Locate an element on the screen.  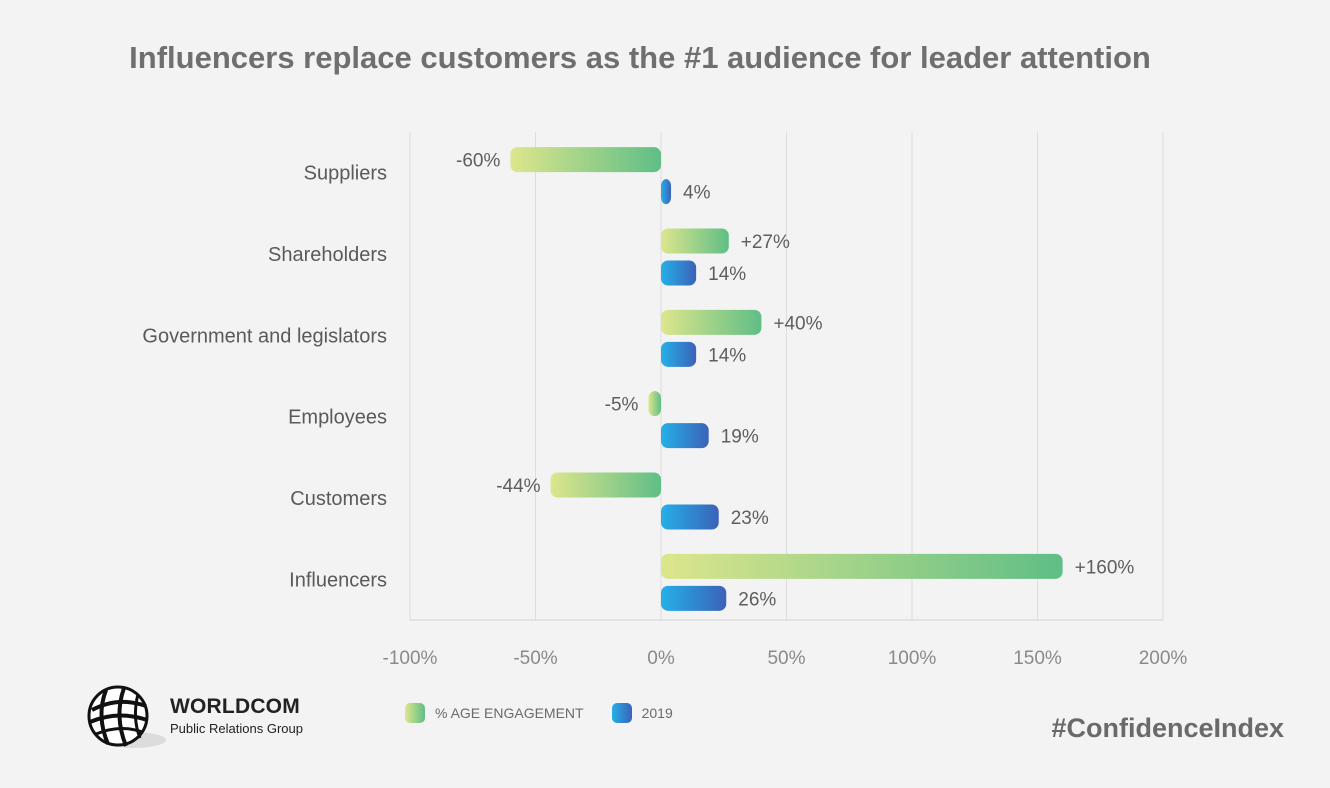
x-tick-label: -50% is located at coordinates (535, 658).